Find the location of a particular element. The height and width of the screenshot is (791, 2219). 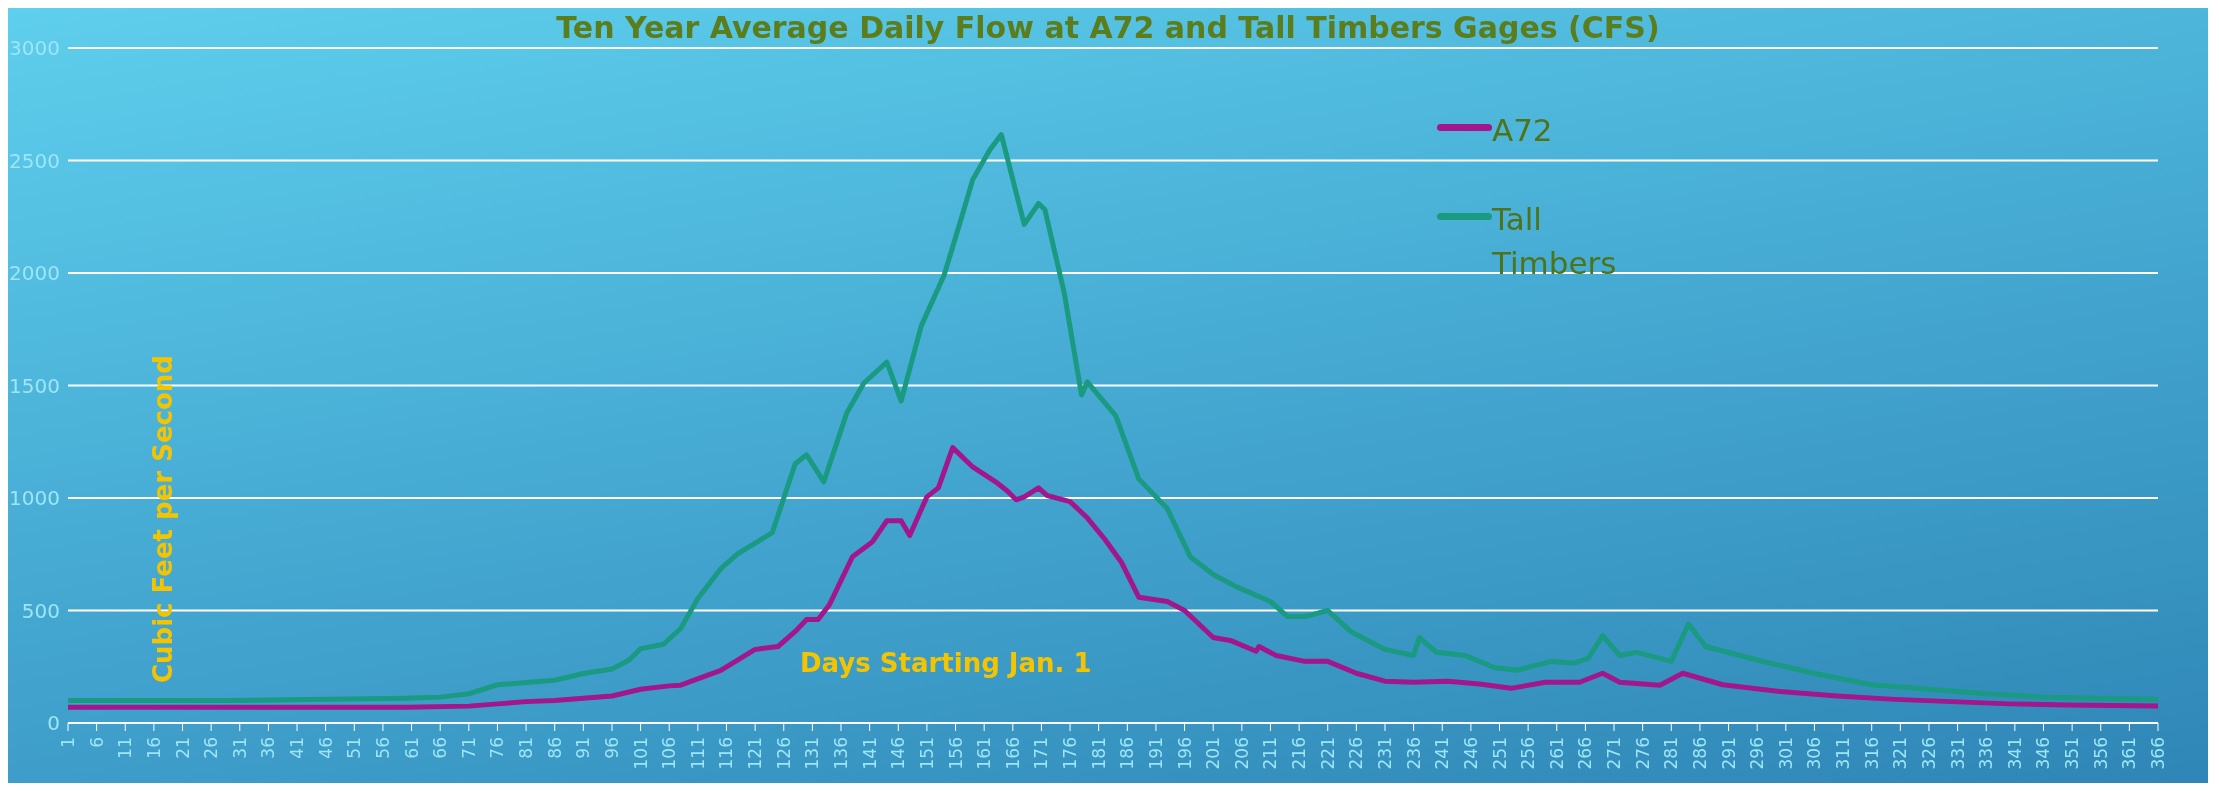

x-tick-label: 306 is located at coordinates (1814, 753).